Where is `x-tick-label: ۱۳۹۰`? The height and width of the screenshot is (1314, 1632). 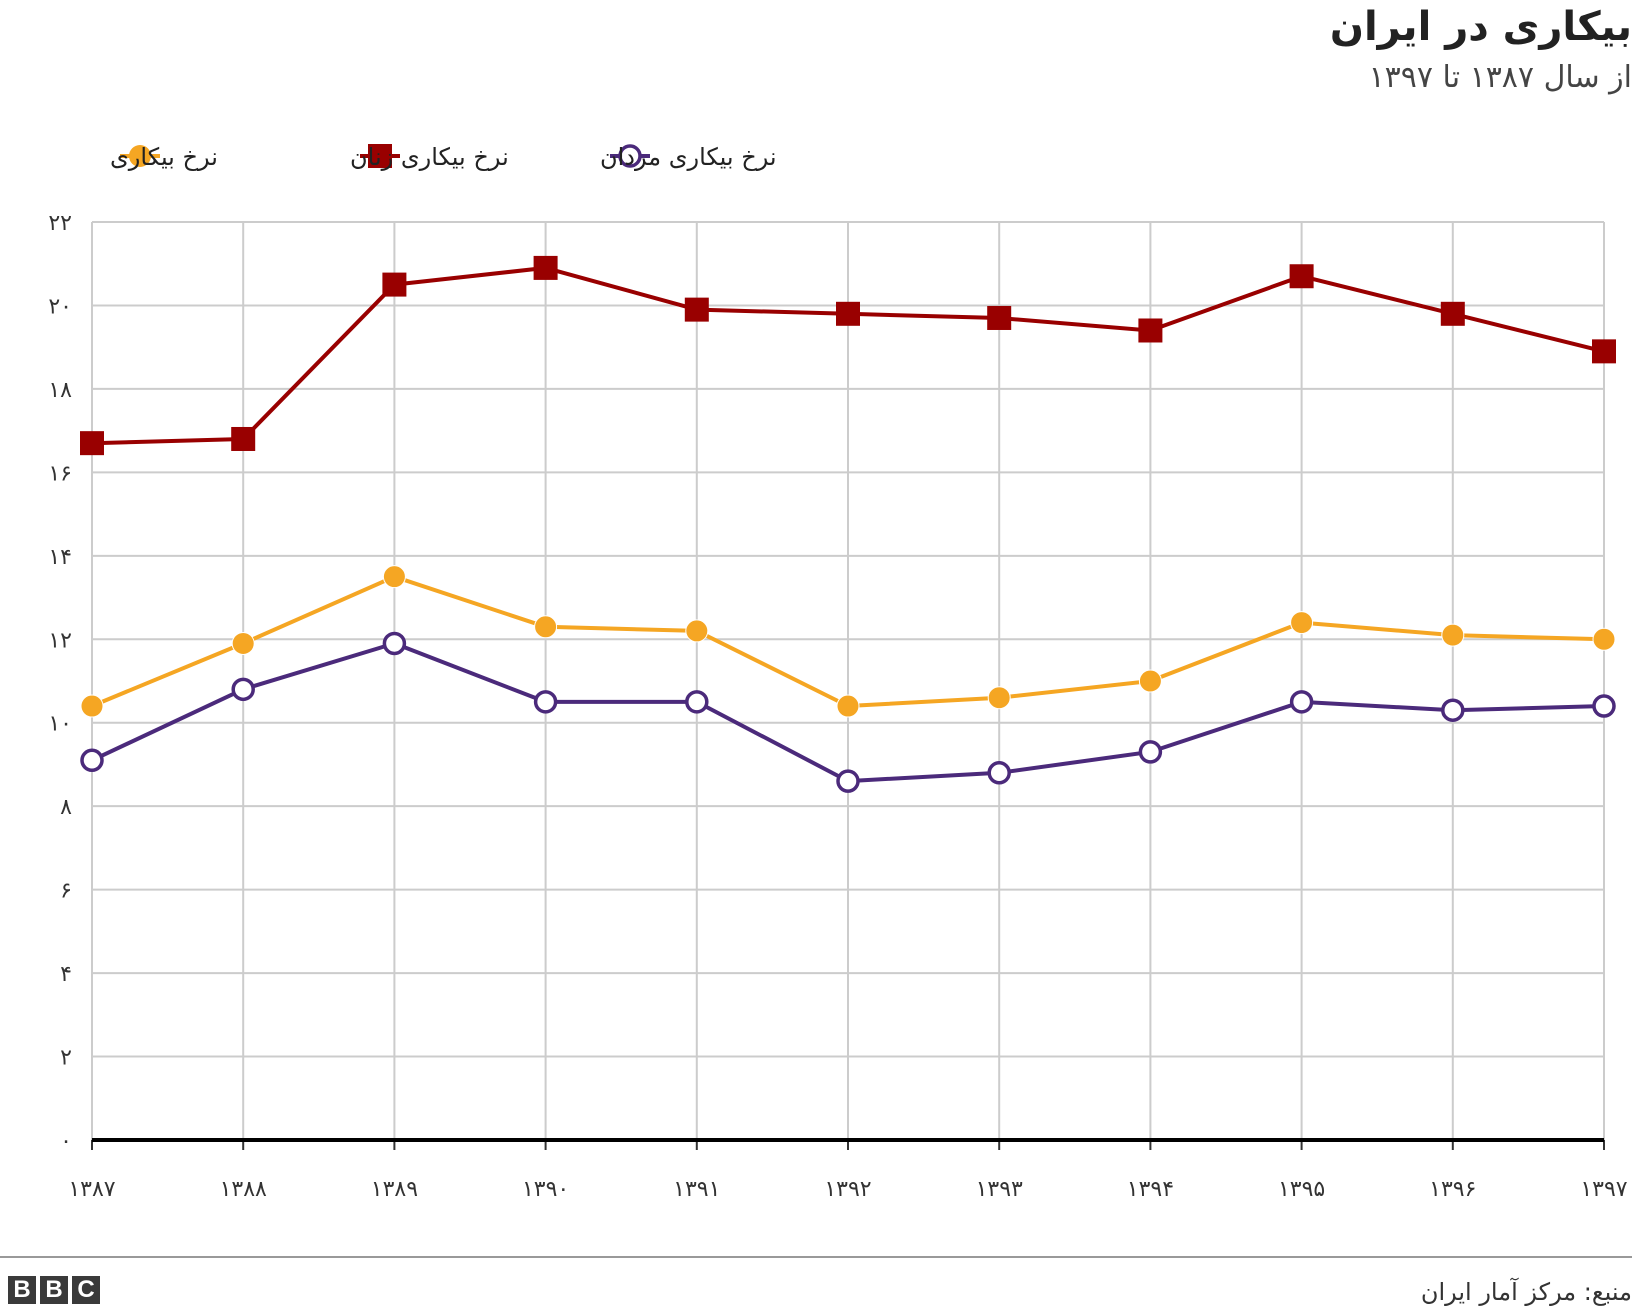 x-tick-label: ۱۳۹۰ is located at coordinates (545, 1189).